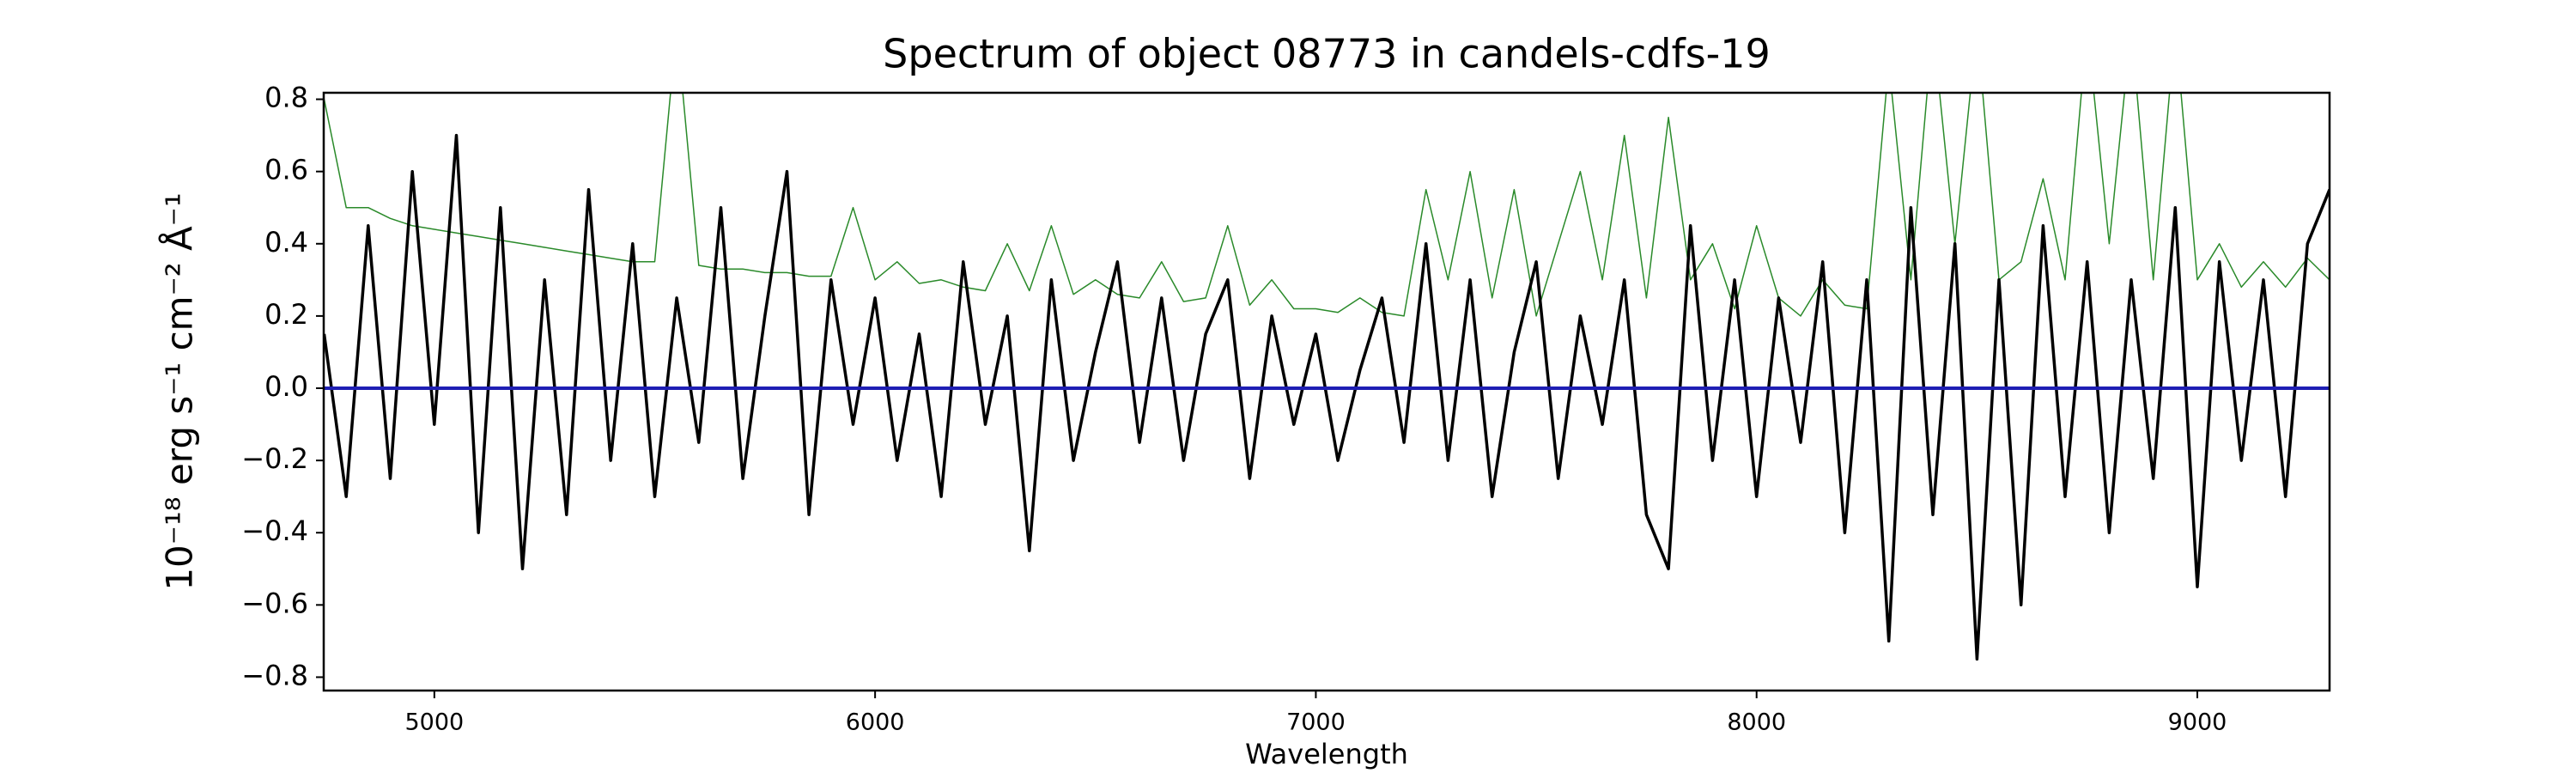 The width and height of the screenshot is (2576, 773). What do you see at coordinates (274, 530) in the screenshot?
I see `y-tick-label: −0.4` at bounding box center [274, 530].